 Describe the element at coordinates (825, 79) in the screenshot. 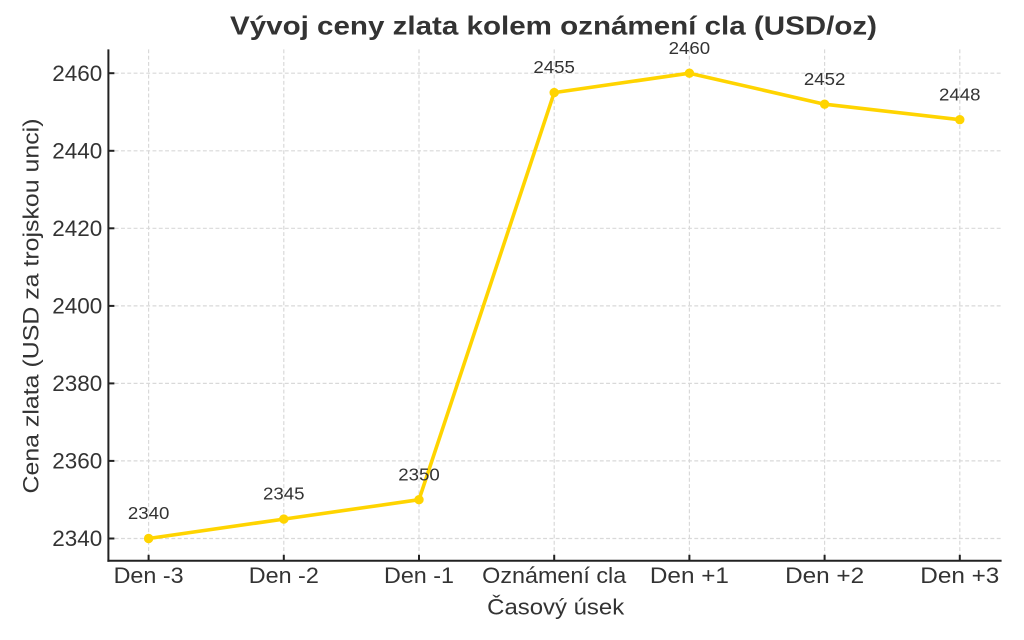

I see `svg-text: 2452` at that location.